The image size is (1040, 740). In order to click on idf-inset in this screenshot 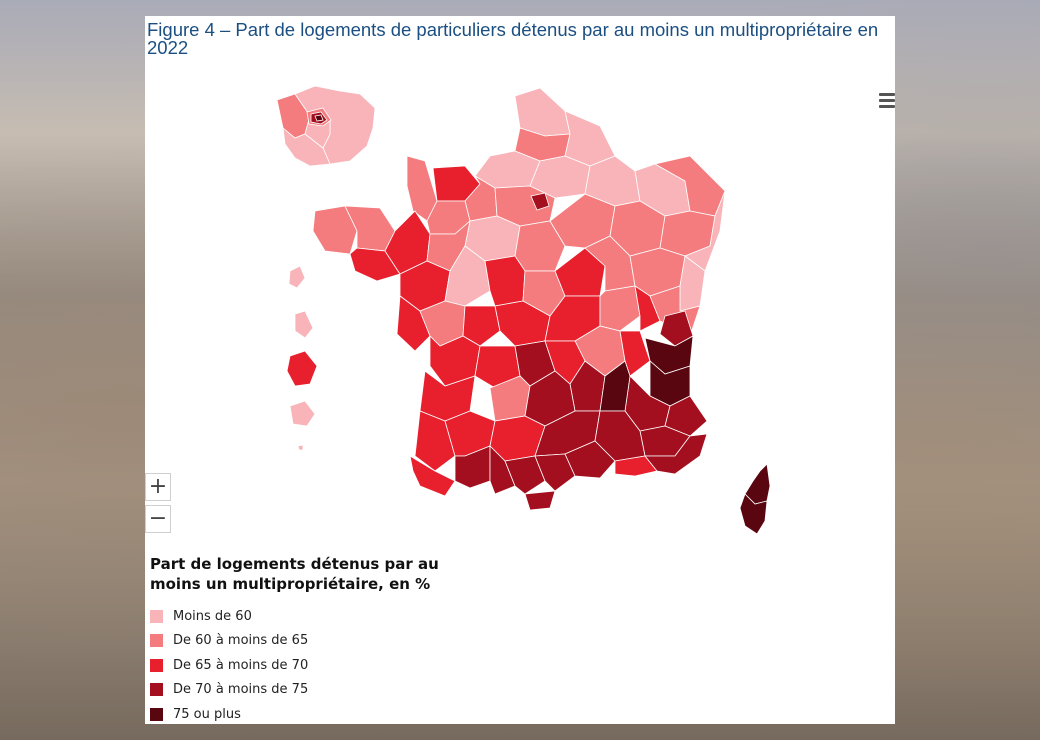, I will do `click(326, 126)`.